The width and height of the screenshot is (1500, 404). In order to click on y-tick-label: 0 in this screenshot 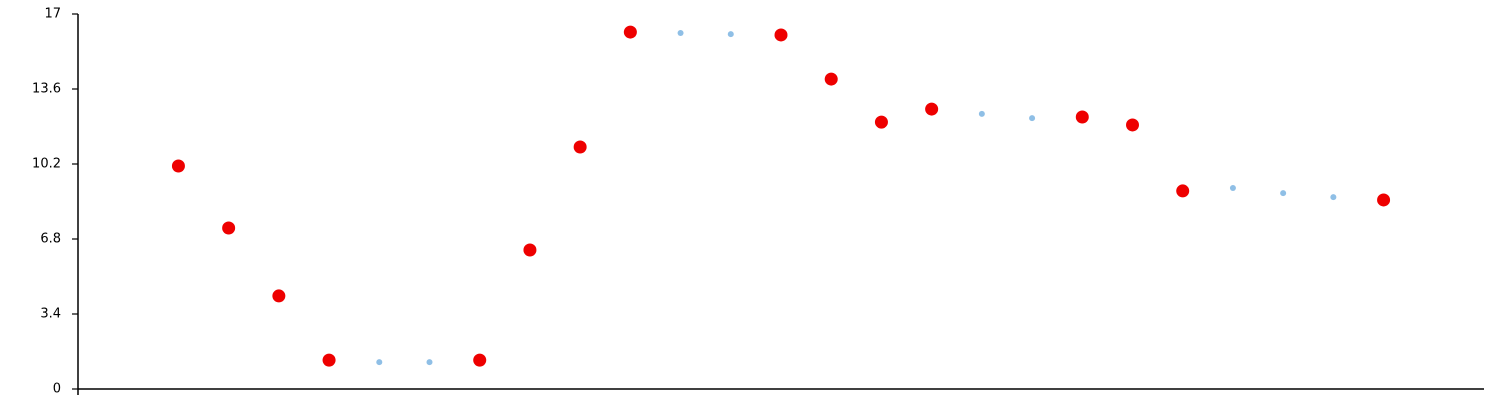, I will do `click(57, 389)`.